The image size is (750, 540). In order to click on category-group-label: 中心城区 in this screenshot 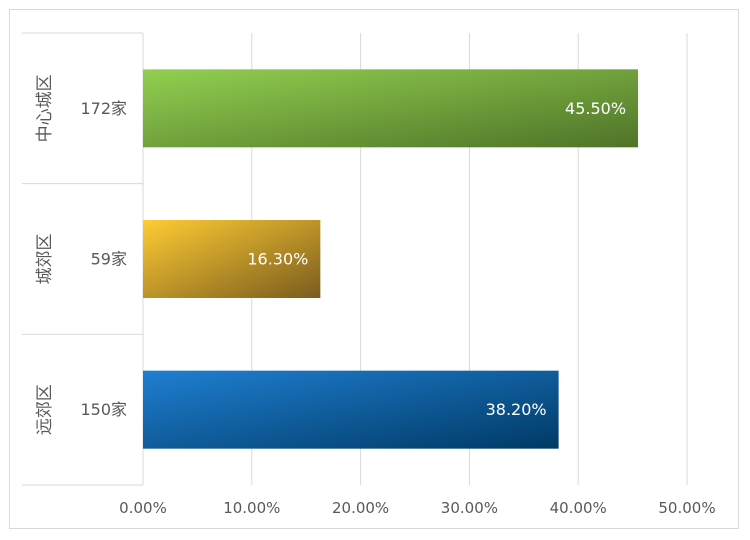, I will do `click(45, 108)`.